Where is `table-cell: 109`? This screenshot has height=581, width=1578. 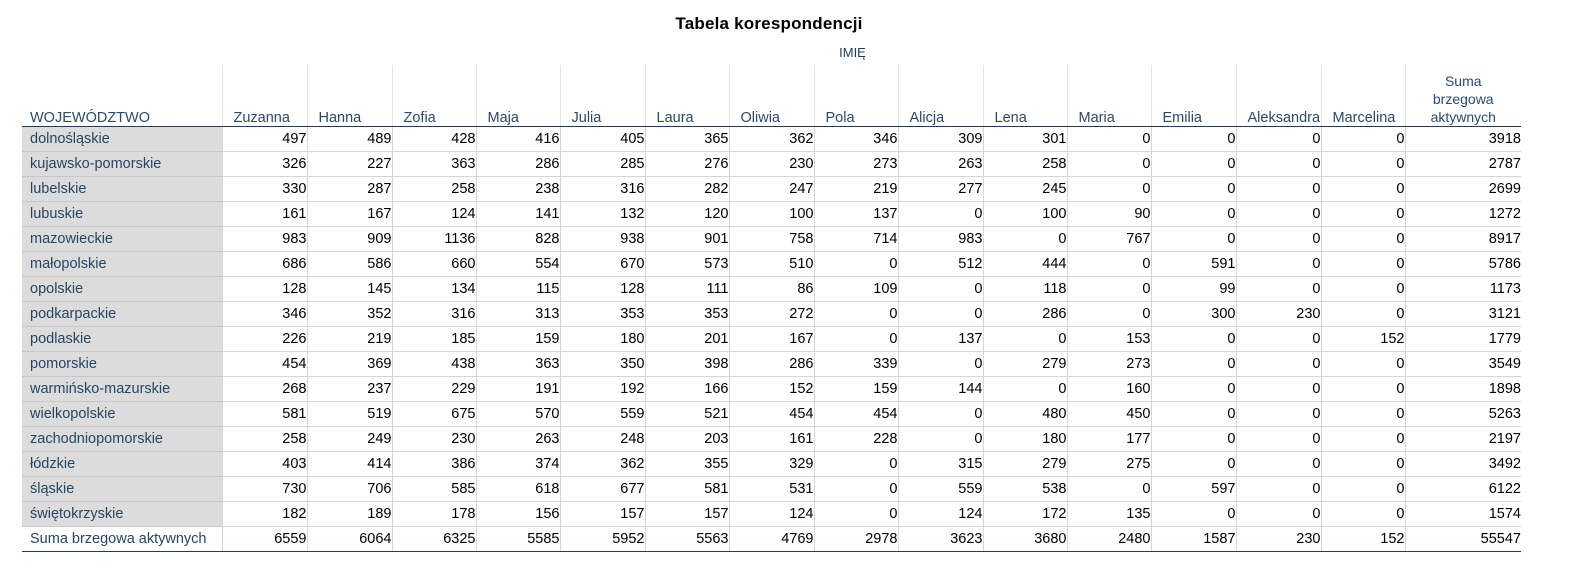 table-cell: 109 is located at coordinates (855, 289).